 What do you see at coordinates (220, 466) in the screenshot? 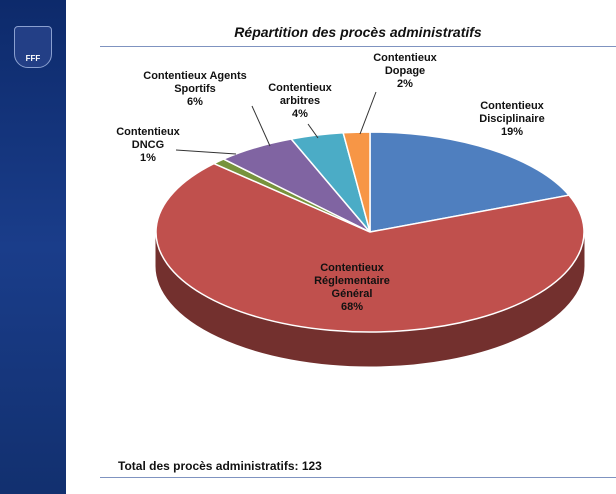
I see `footer: Total des procès administratifs: 123` at bounding box center [220, 466].